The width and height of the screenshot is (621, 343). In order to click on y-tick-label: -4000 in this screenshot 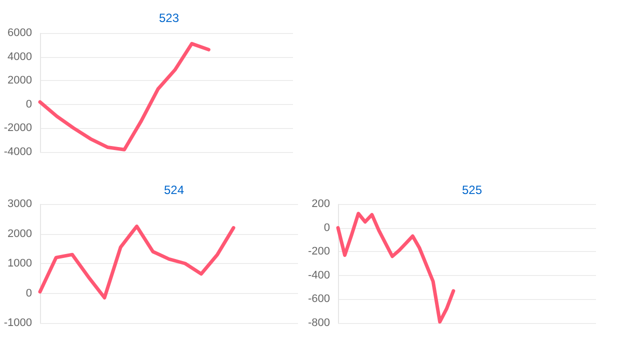, I will do `click(18, 152)`.